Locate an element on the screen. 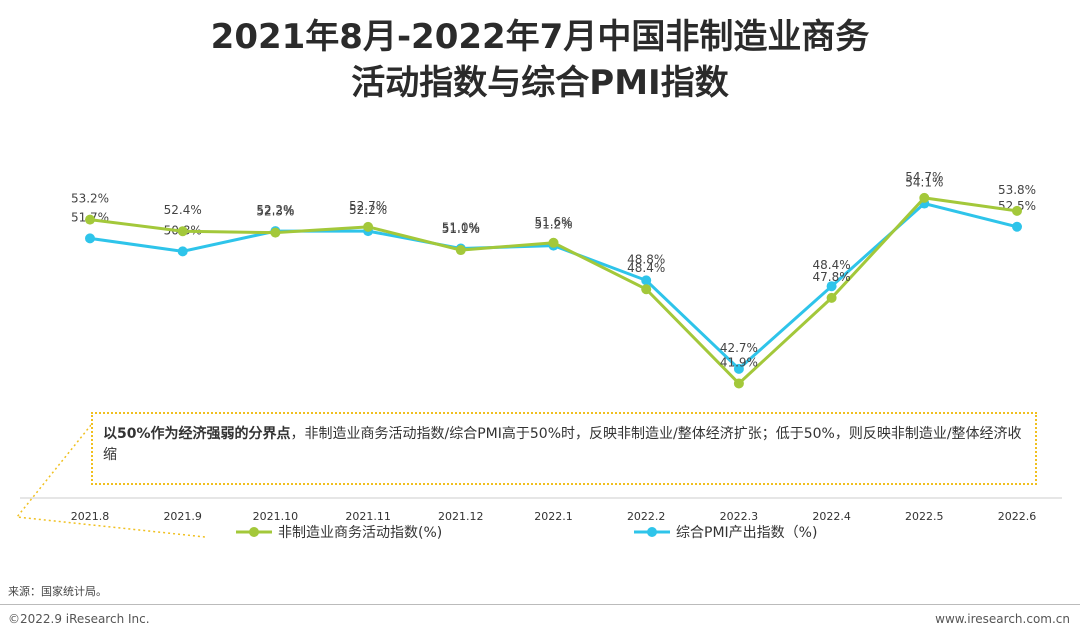 Image resolution: width=1080 pixels, height=641 pixels. x-tick-label: 2021.10 is located at coordinates (276, 516).